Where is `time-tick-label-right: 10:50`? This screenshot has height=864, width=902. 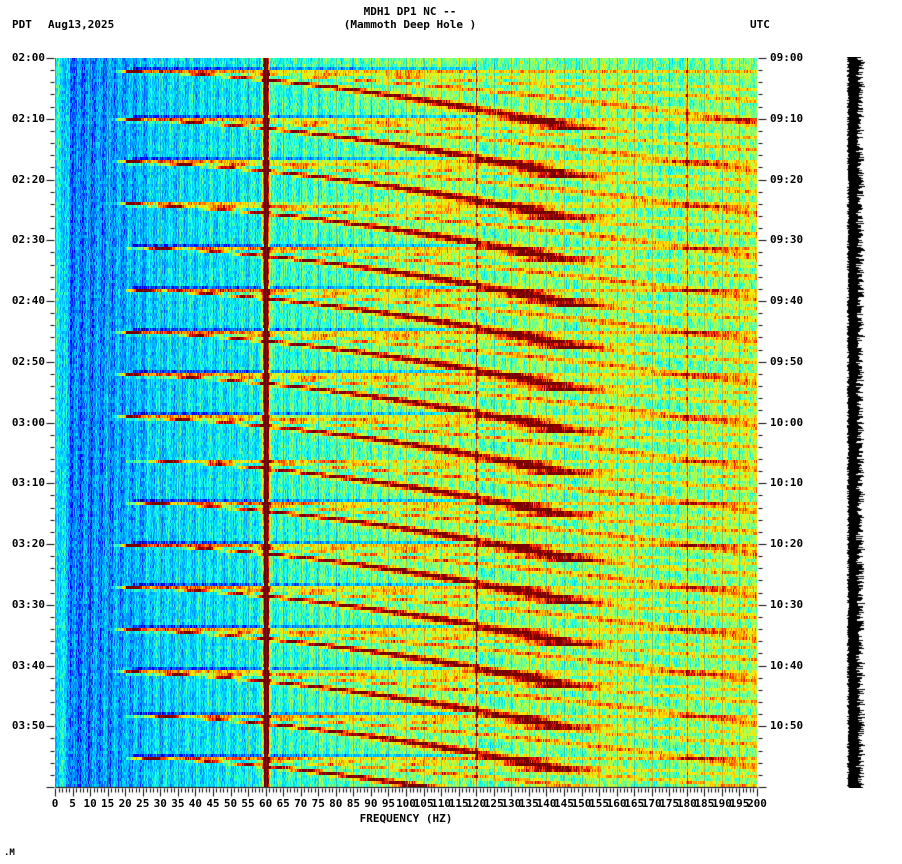
time-tick-label-right: 10:50 is located at coordinates (787, 726).